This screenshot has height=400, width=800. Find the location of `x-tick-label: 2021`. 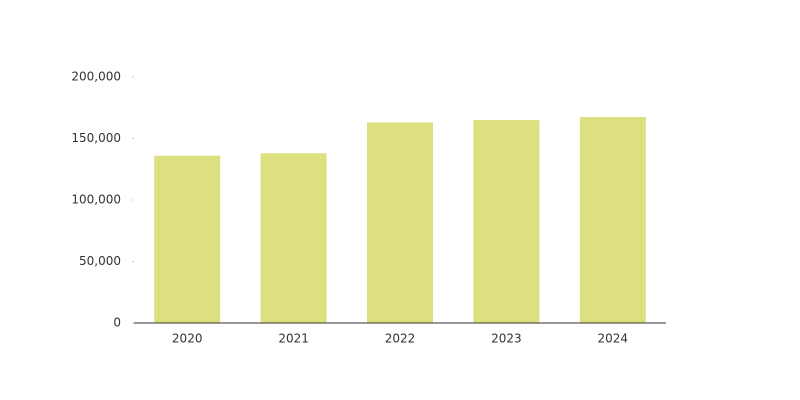

x-tick-label: 2021 is located at coordinates (293, 339).